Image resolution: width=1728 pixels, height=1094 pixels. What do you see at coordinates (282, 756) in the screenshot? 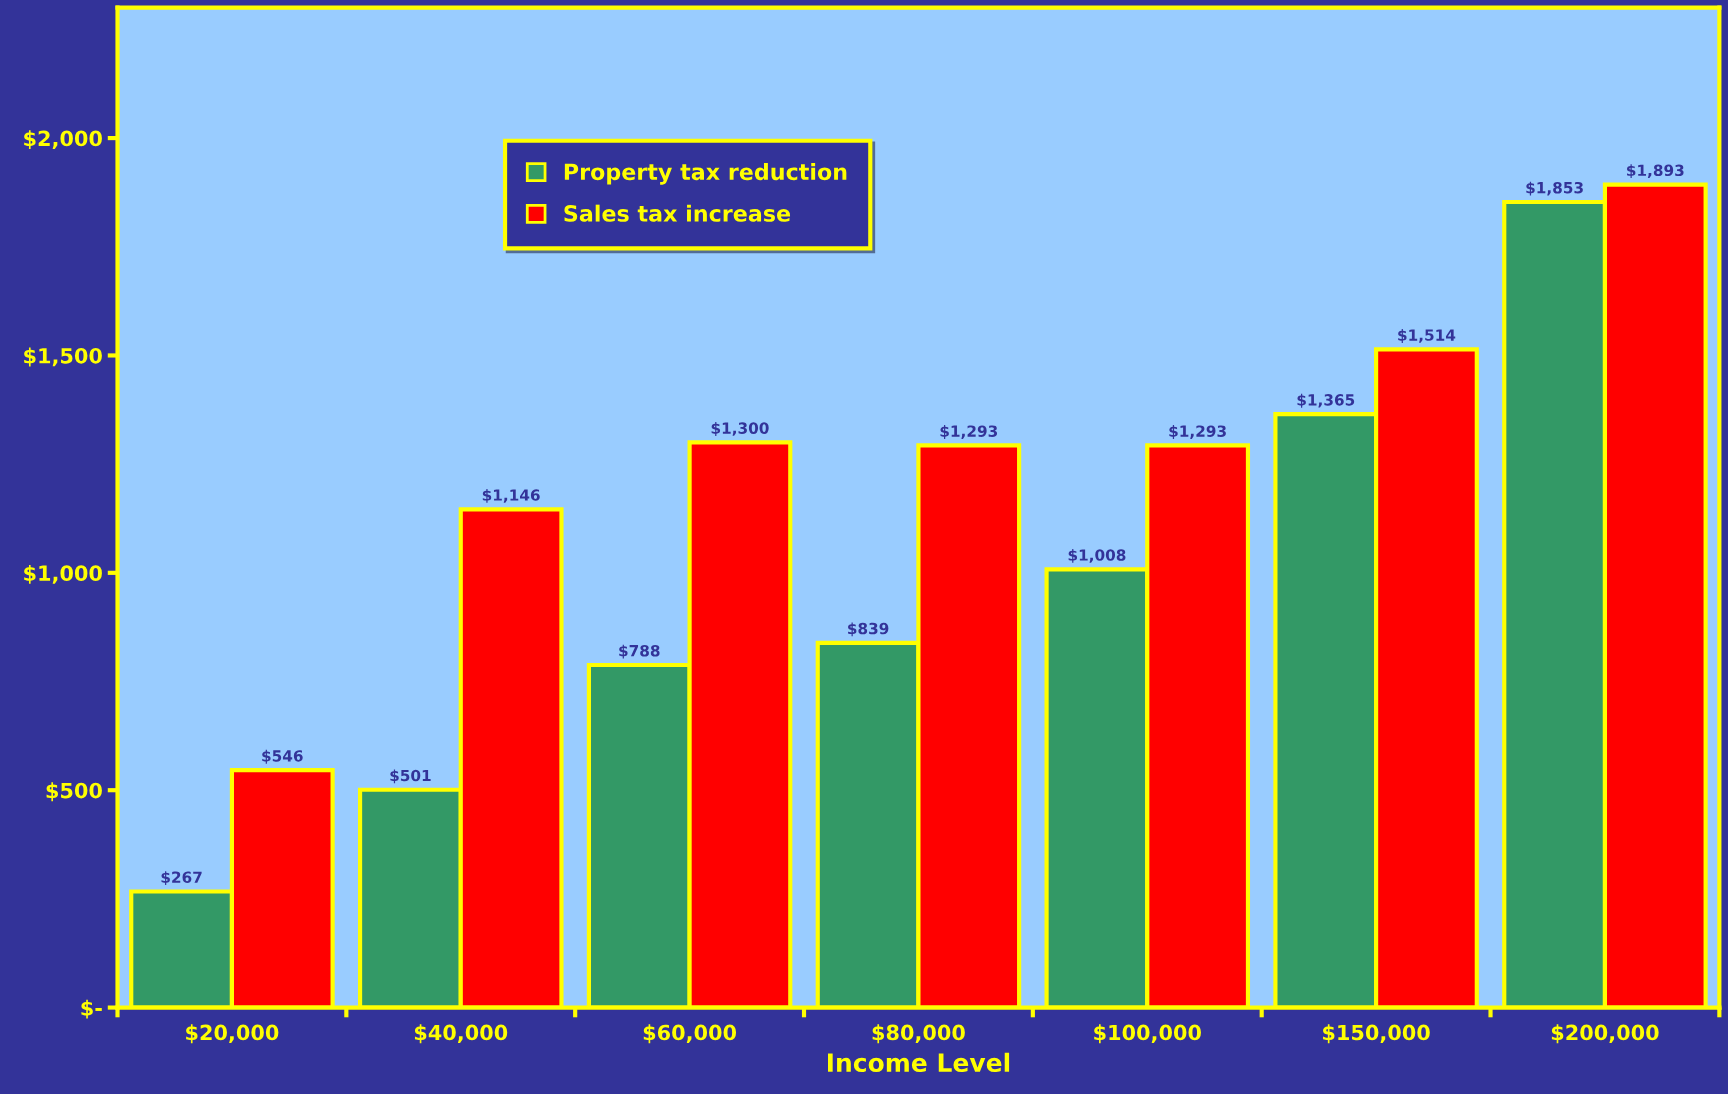
I see `text: $546` at bounding box center [282, 756].